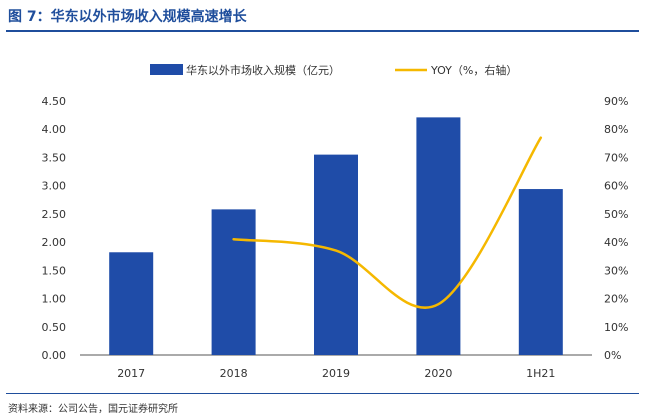  What do you see at coordinates (616, 327) in the screenshot?
I see `right-axis-tick-label: 10%` at bounding box center [616, 327].